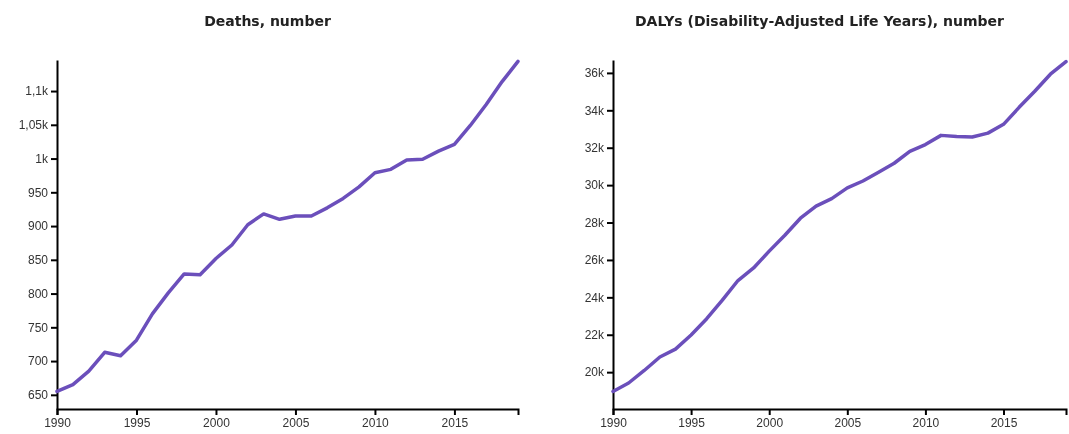 Image resolution: width=1069 pixels, height=434 pixels. I want to click on y-tick-label: 700, so click(38, 361).